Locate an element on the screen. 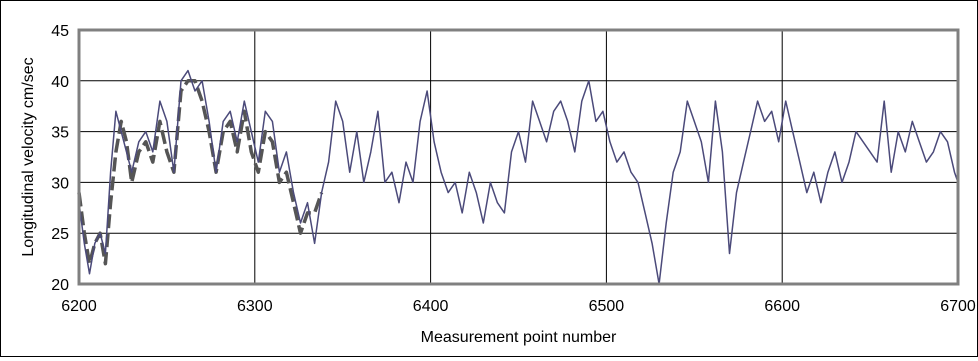 Image resolution: width=978 pixels, height=361 pixels. y-tick-label: 45 is located at coordinates (60, 31).